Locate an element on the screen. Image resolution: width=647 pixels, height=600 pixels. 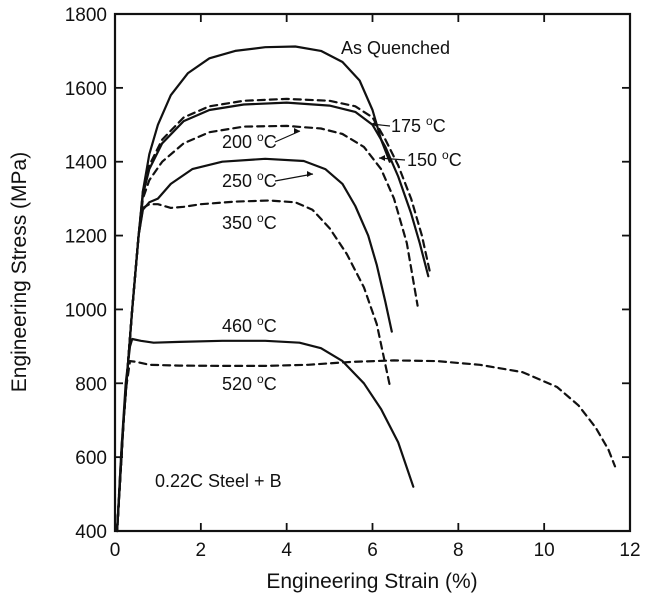
y-tick-label: 600 is located at coordinates (91, 458).